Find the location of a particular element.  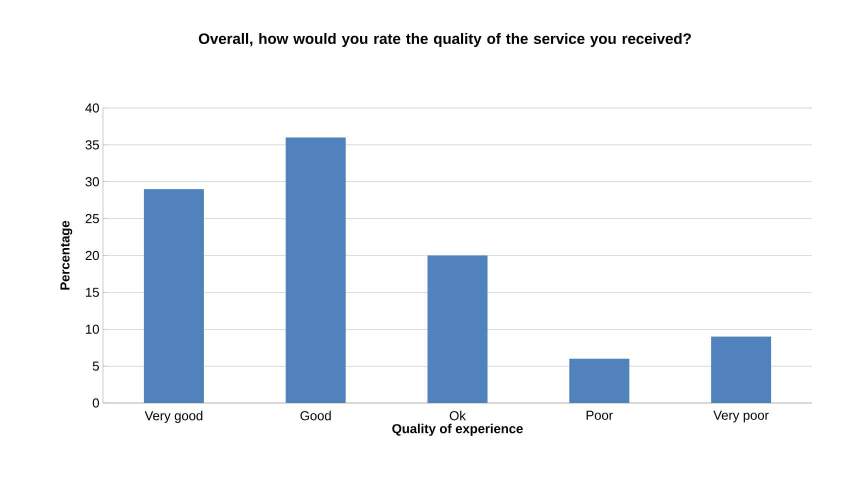

chart-title: Overall, how would you rate the quality of the service you received? is located at coordinates (444, 39).